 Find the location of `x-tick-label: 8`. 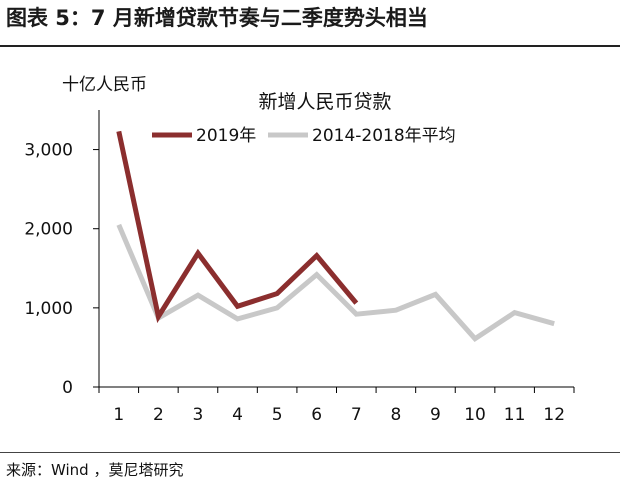

x-tick-label: 8 is located at coordinates (395, 415).